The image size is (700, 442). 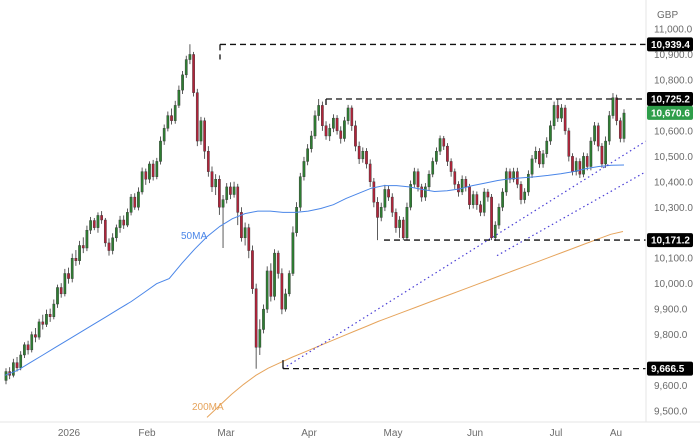 What do you see at coordinates (556, 433) in the screenshot?
I see `x-tick-label: Jul` at bounding box center [556, 433].